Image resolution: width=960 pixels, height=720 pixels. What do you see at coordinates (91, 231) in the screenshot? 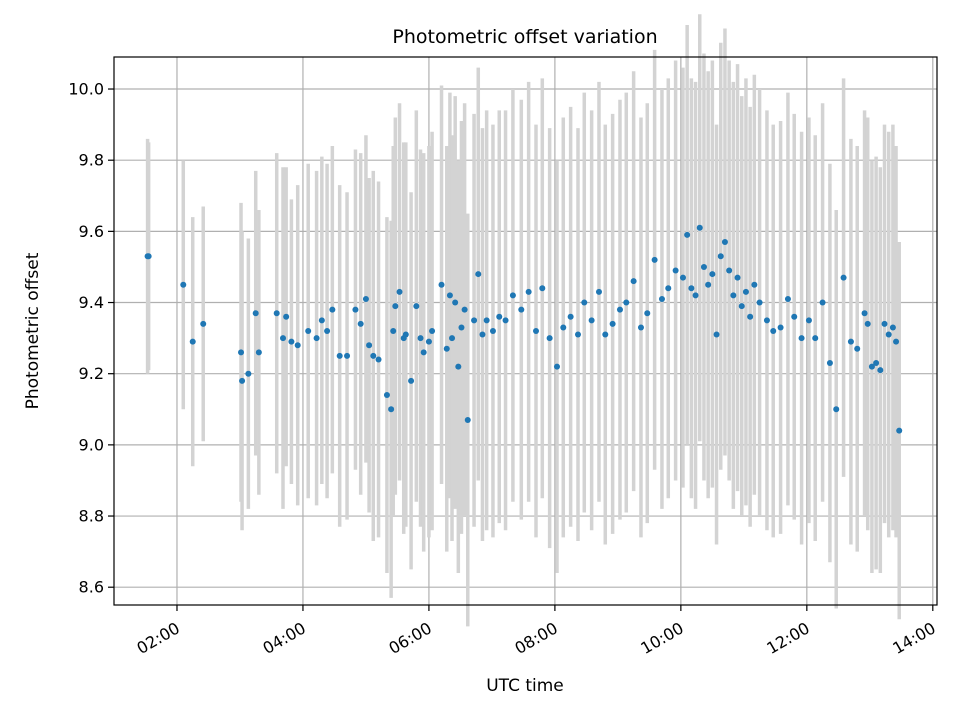
I see `y-tick-label: 9.6` at bounding box center [91, 231].